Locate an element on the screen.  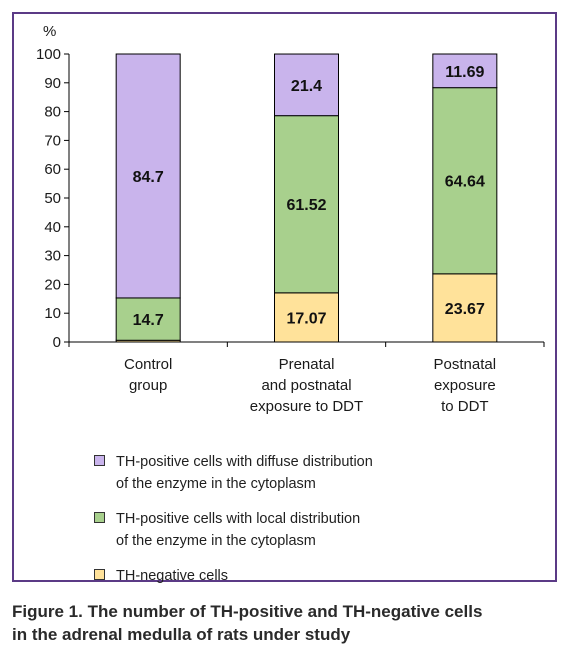
y-tick-label: 60 is located at coordinates (52, 169).